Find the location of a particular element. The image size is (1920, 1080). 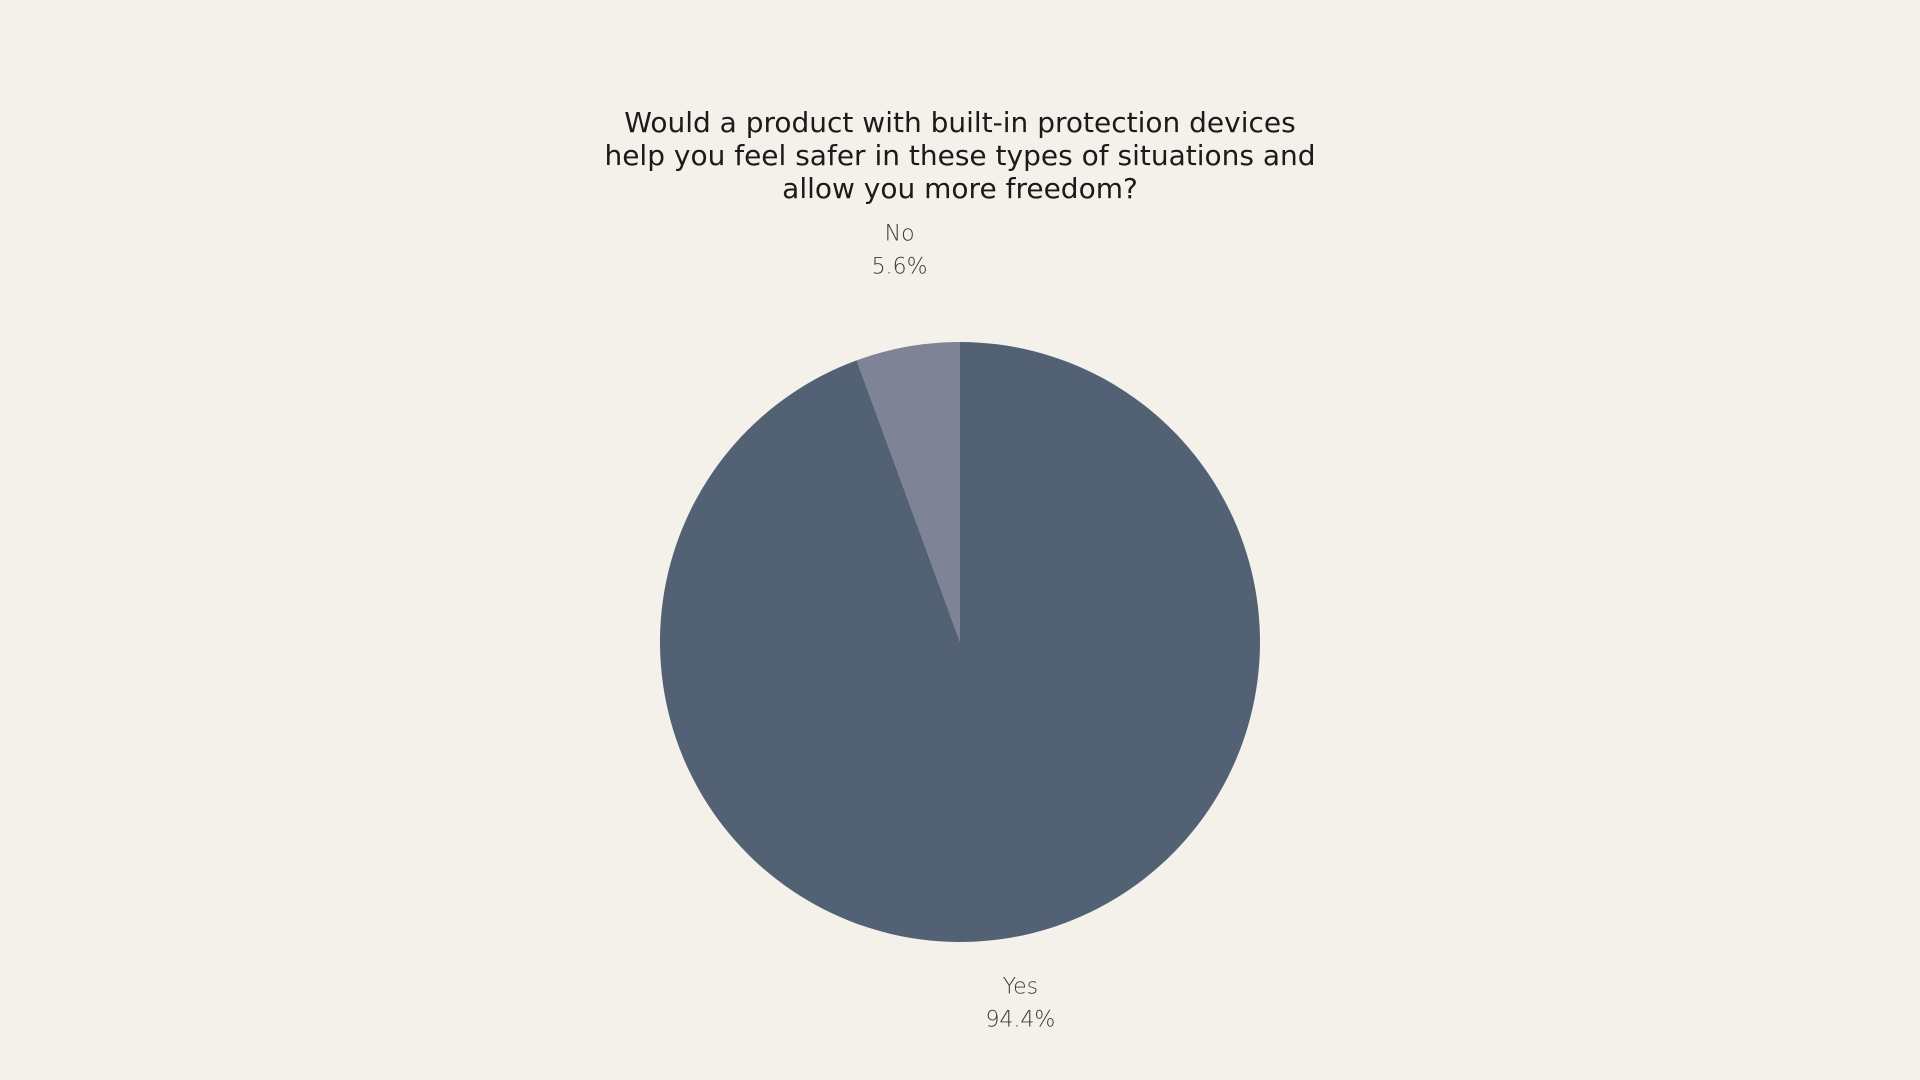

slice-value-yes: 94.4% is located at coordinates (1020, 1020).